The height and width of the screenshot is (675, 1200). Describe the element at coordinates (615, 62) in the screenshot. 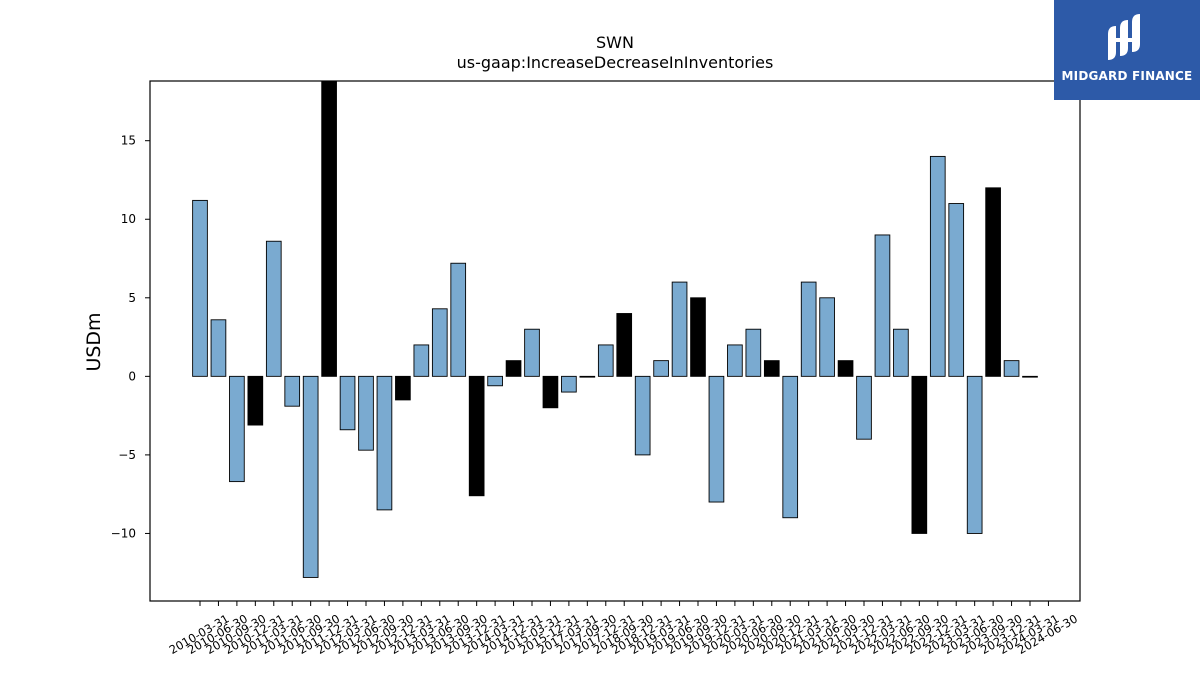

I see `chart-subtitle: us-gaap:IncreaseDecreaseInInventories` at that location.